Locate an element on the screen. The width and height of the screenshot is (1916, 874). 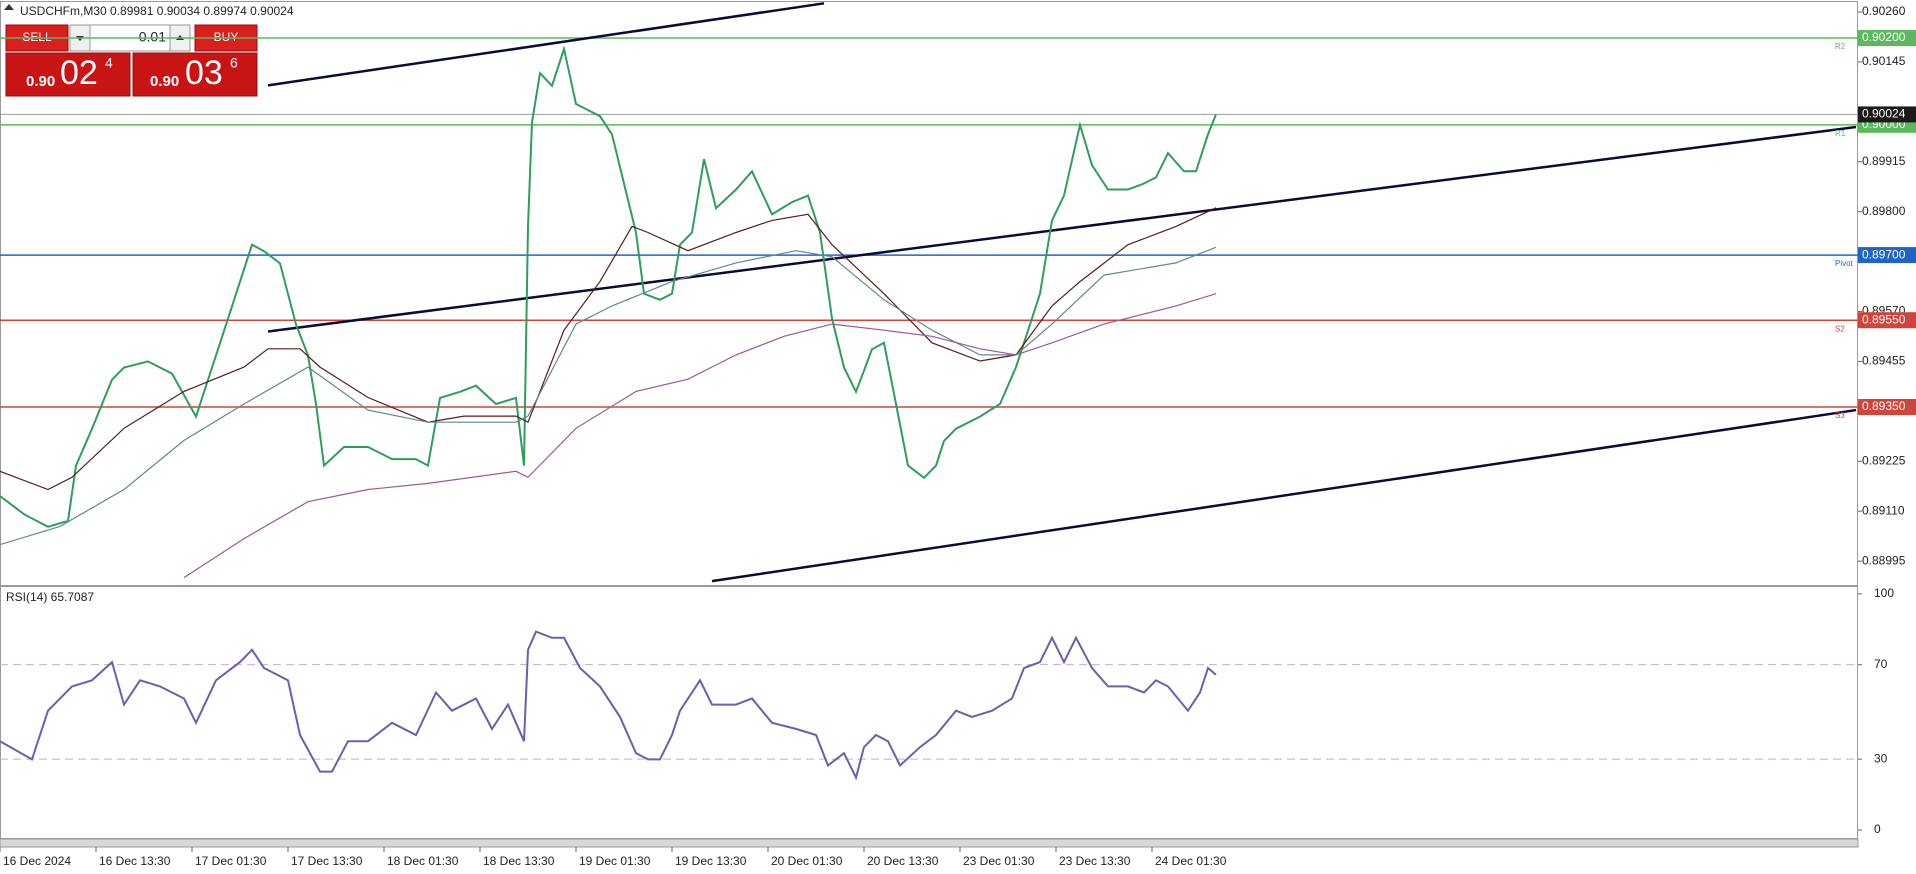
x-tick-label: 16 Dec 2024 is located at coordinates (37, 861).